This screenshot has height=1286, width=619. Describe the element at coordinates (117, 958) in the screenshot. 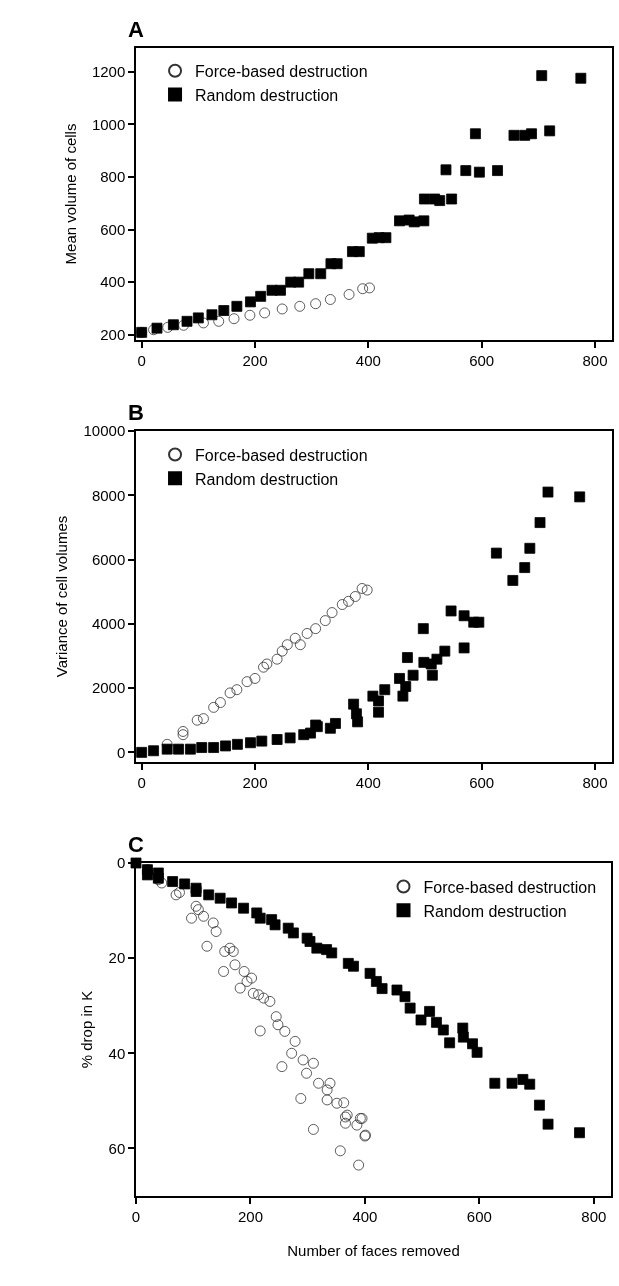

I see `y-tick-label: 20` at that location.